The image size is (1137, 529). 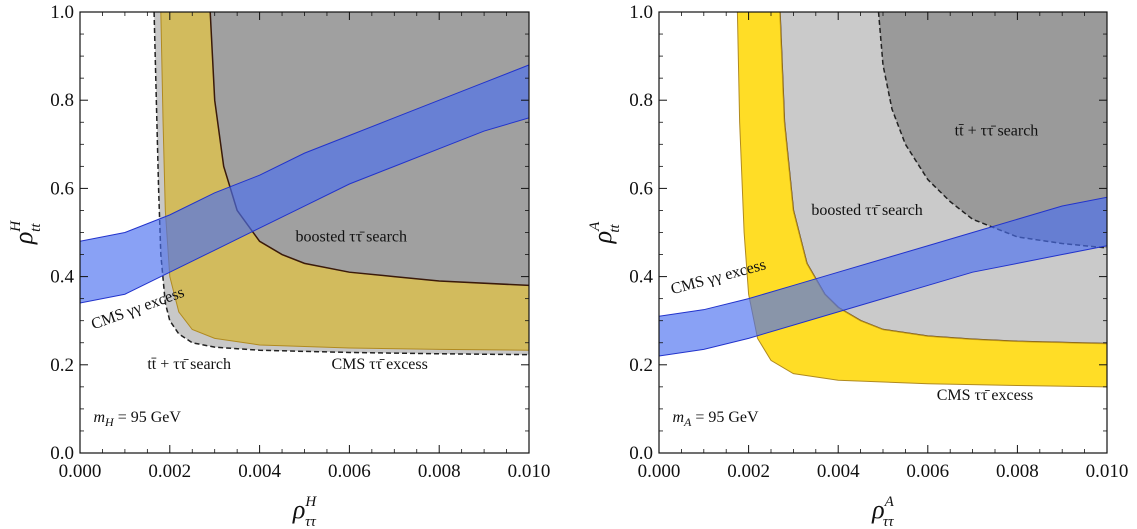 What do you see at coordinates (715, 419) in the screenshot?
I see `annotation-label: mA = 95 GeV` at bounding box center [715, 419].